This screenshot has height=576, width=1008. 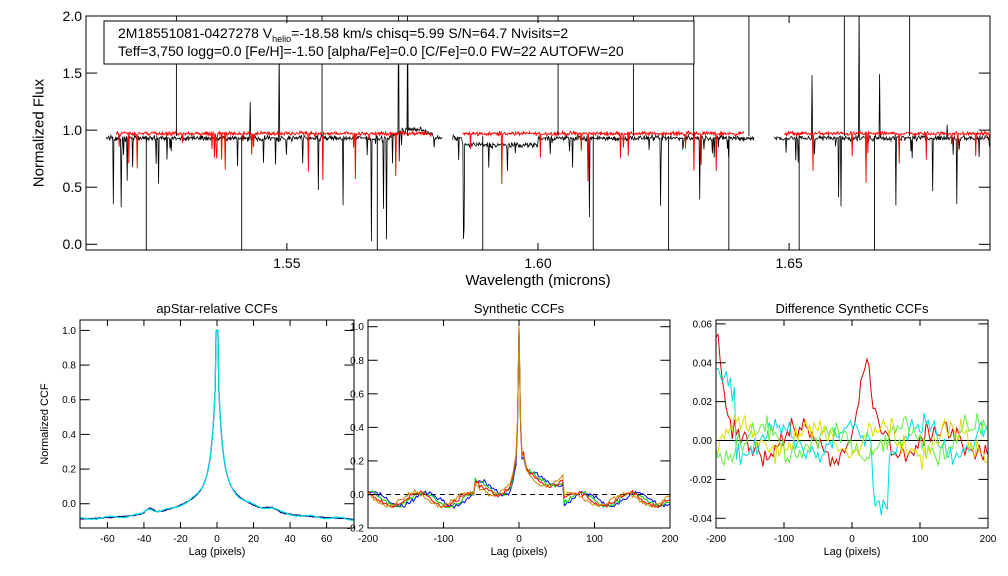 What do you see at coordinates (180, 539) in the screenshot?
I see `x-tick-label: -20` at bounding box center [180, 539].